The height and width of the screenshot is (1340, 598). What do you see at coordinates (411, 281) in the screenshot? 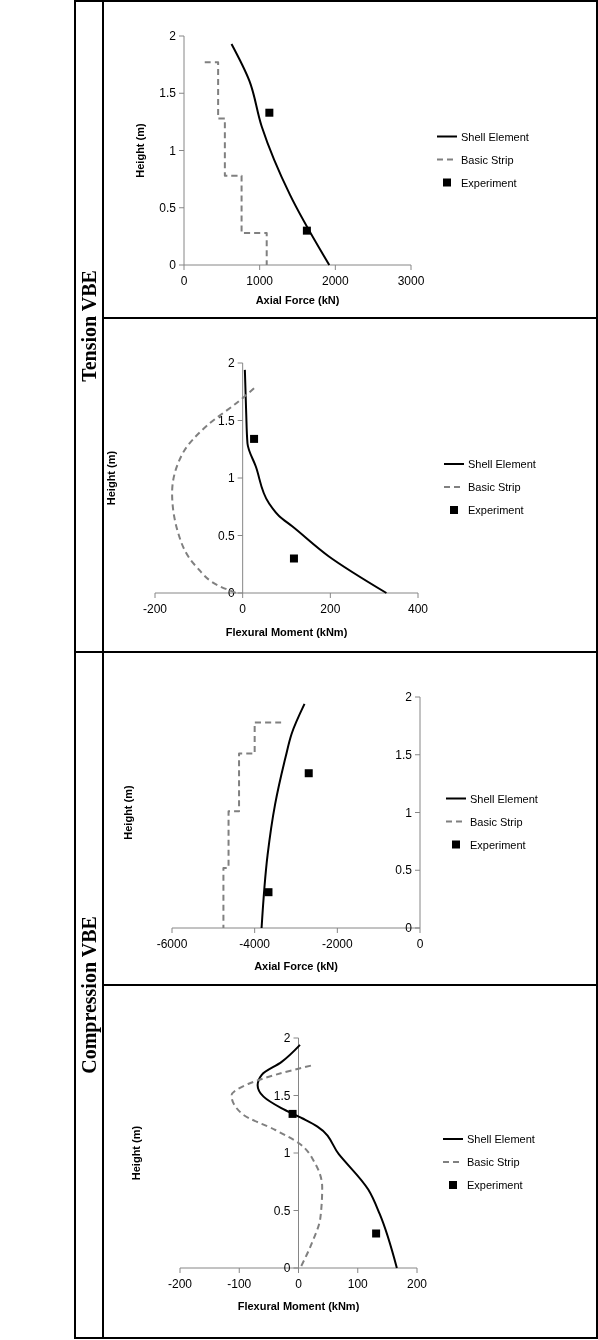
I see `x-tick-label: 3000` at bounding box center [411, 281].